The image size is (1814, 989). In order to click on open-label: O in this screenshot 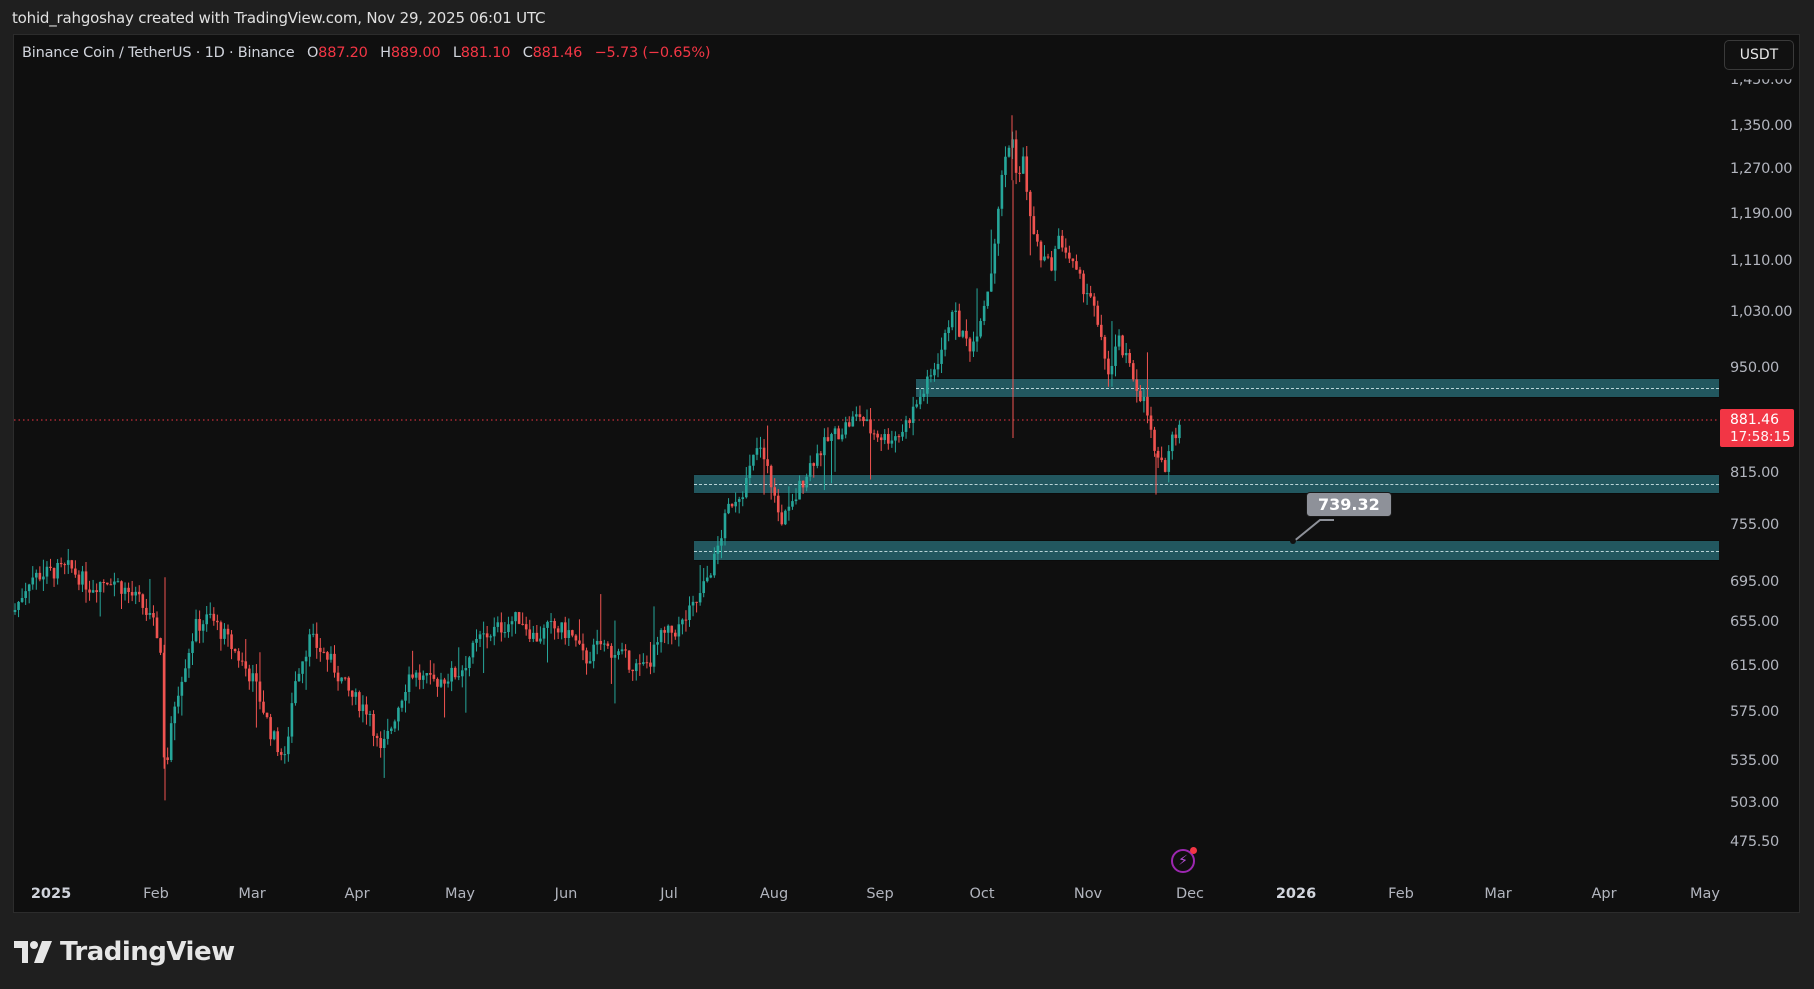, I will do `click(312, 53)`.